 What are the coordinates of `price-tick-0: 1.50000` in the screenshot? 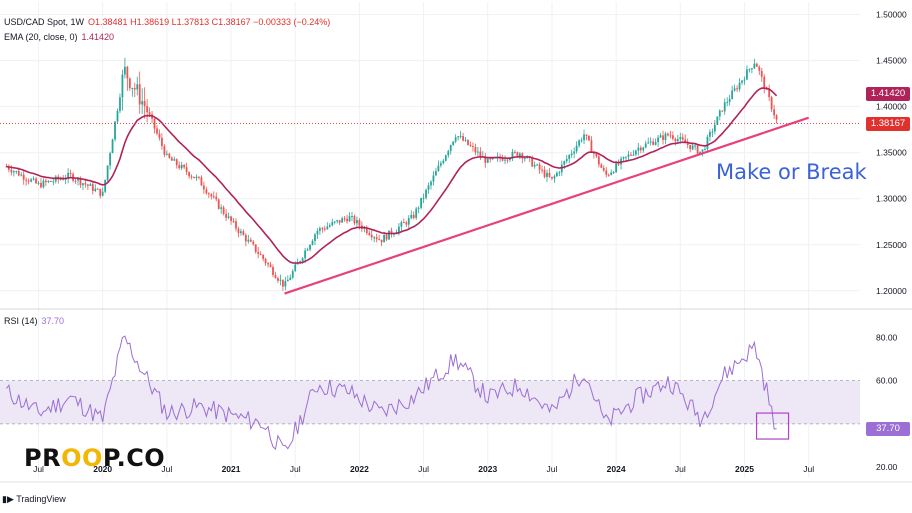 It's located at (891, 15).